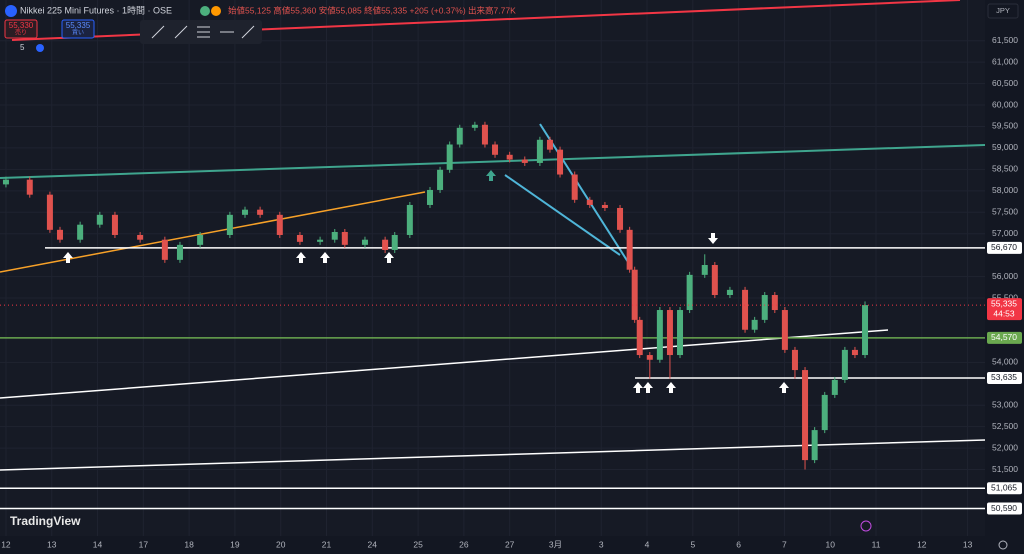  What do you see at coordinates (22, 47) in the screenshot?
I see `indicator-count: 5` at bounding box center [22, 47].